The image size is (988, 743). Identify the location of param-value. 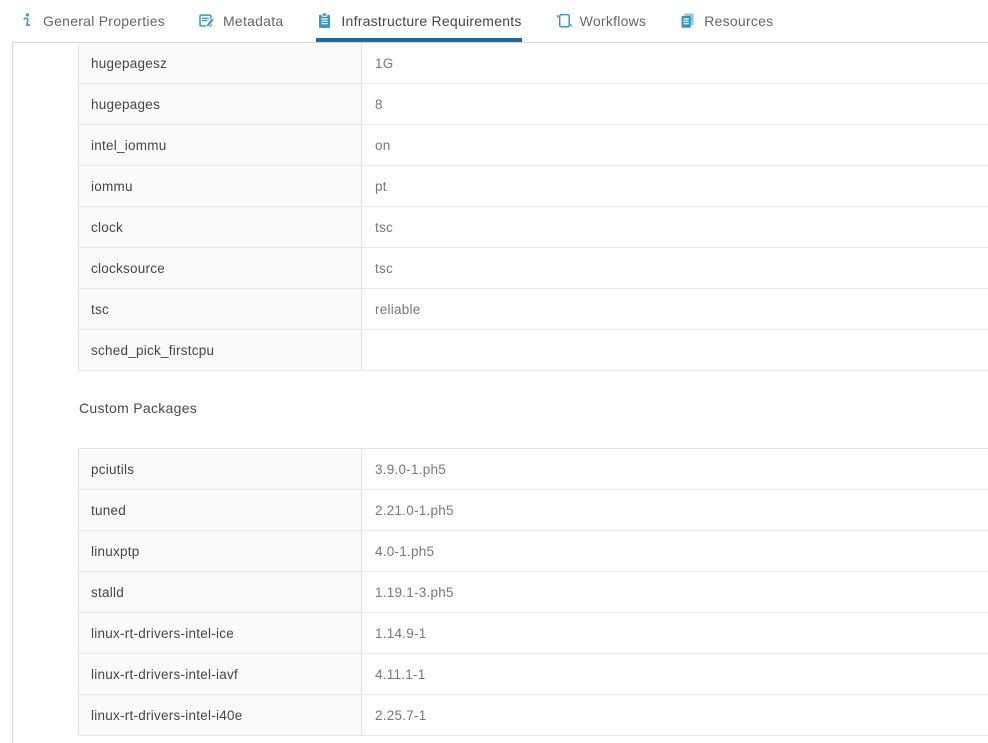
(675, 350).